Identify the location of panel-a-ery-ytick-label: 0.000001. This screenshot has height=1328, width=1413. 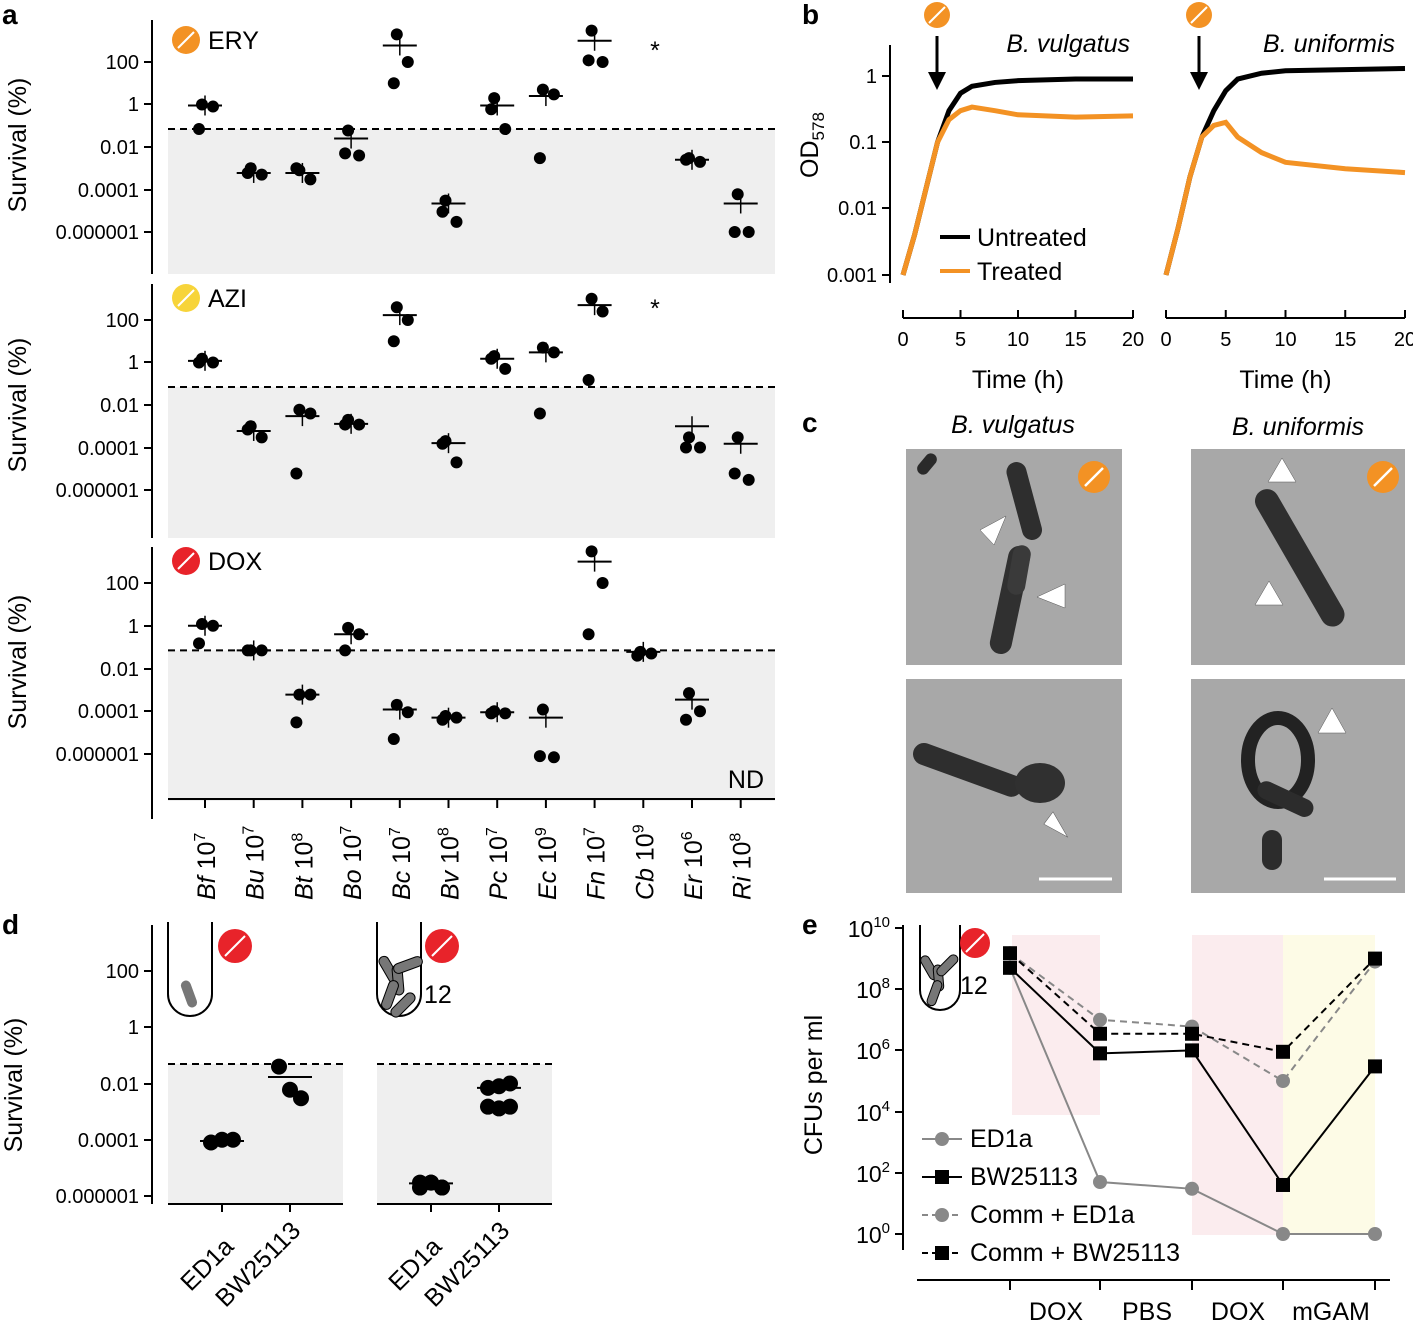
(97, 233).